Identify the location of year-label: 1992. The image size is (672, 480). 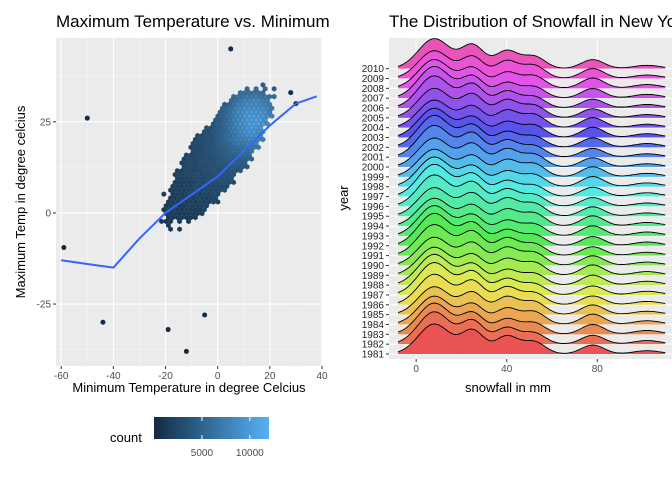
(373, 246).